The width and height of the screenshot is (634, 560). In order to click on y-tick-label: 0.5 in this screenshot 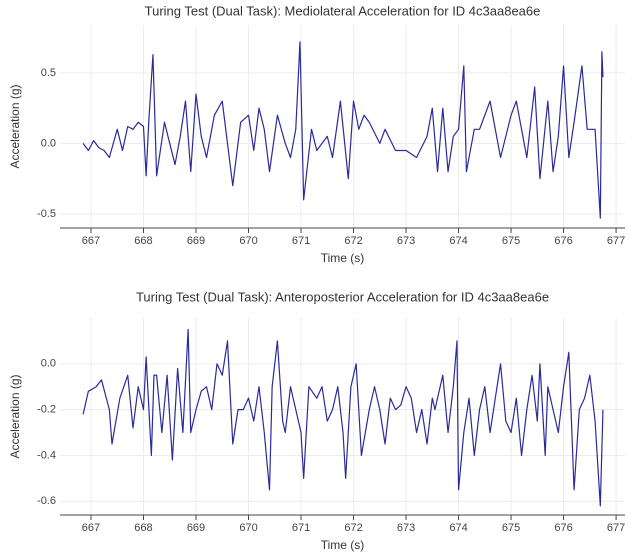, I will do `click(48, 73)`.